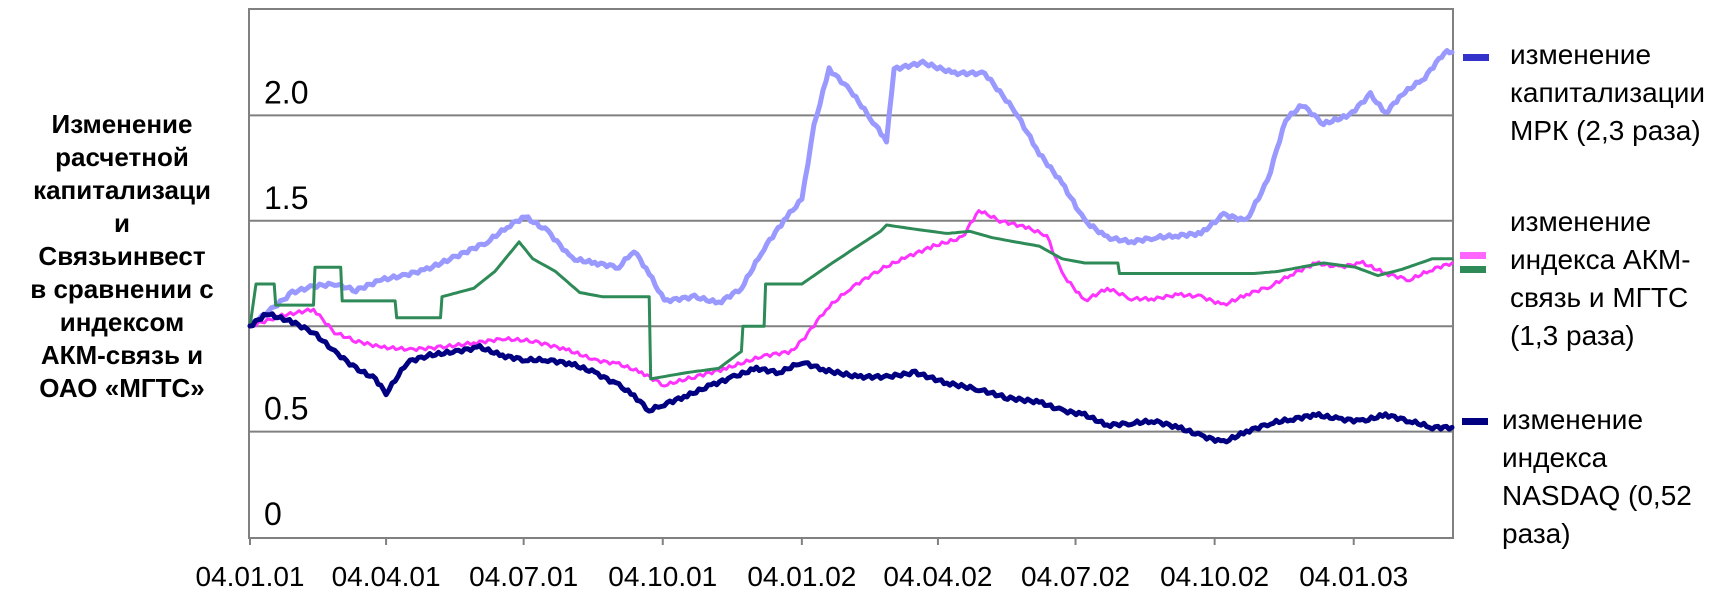 Image resolution: width=1736 pixels, height=592 pixels. What do you see at coordinates (1473, 255) in the screenshot?
I see `legend-swatch-akm` at bounding box center [1473, 255].